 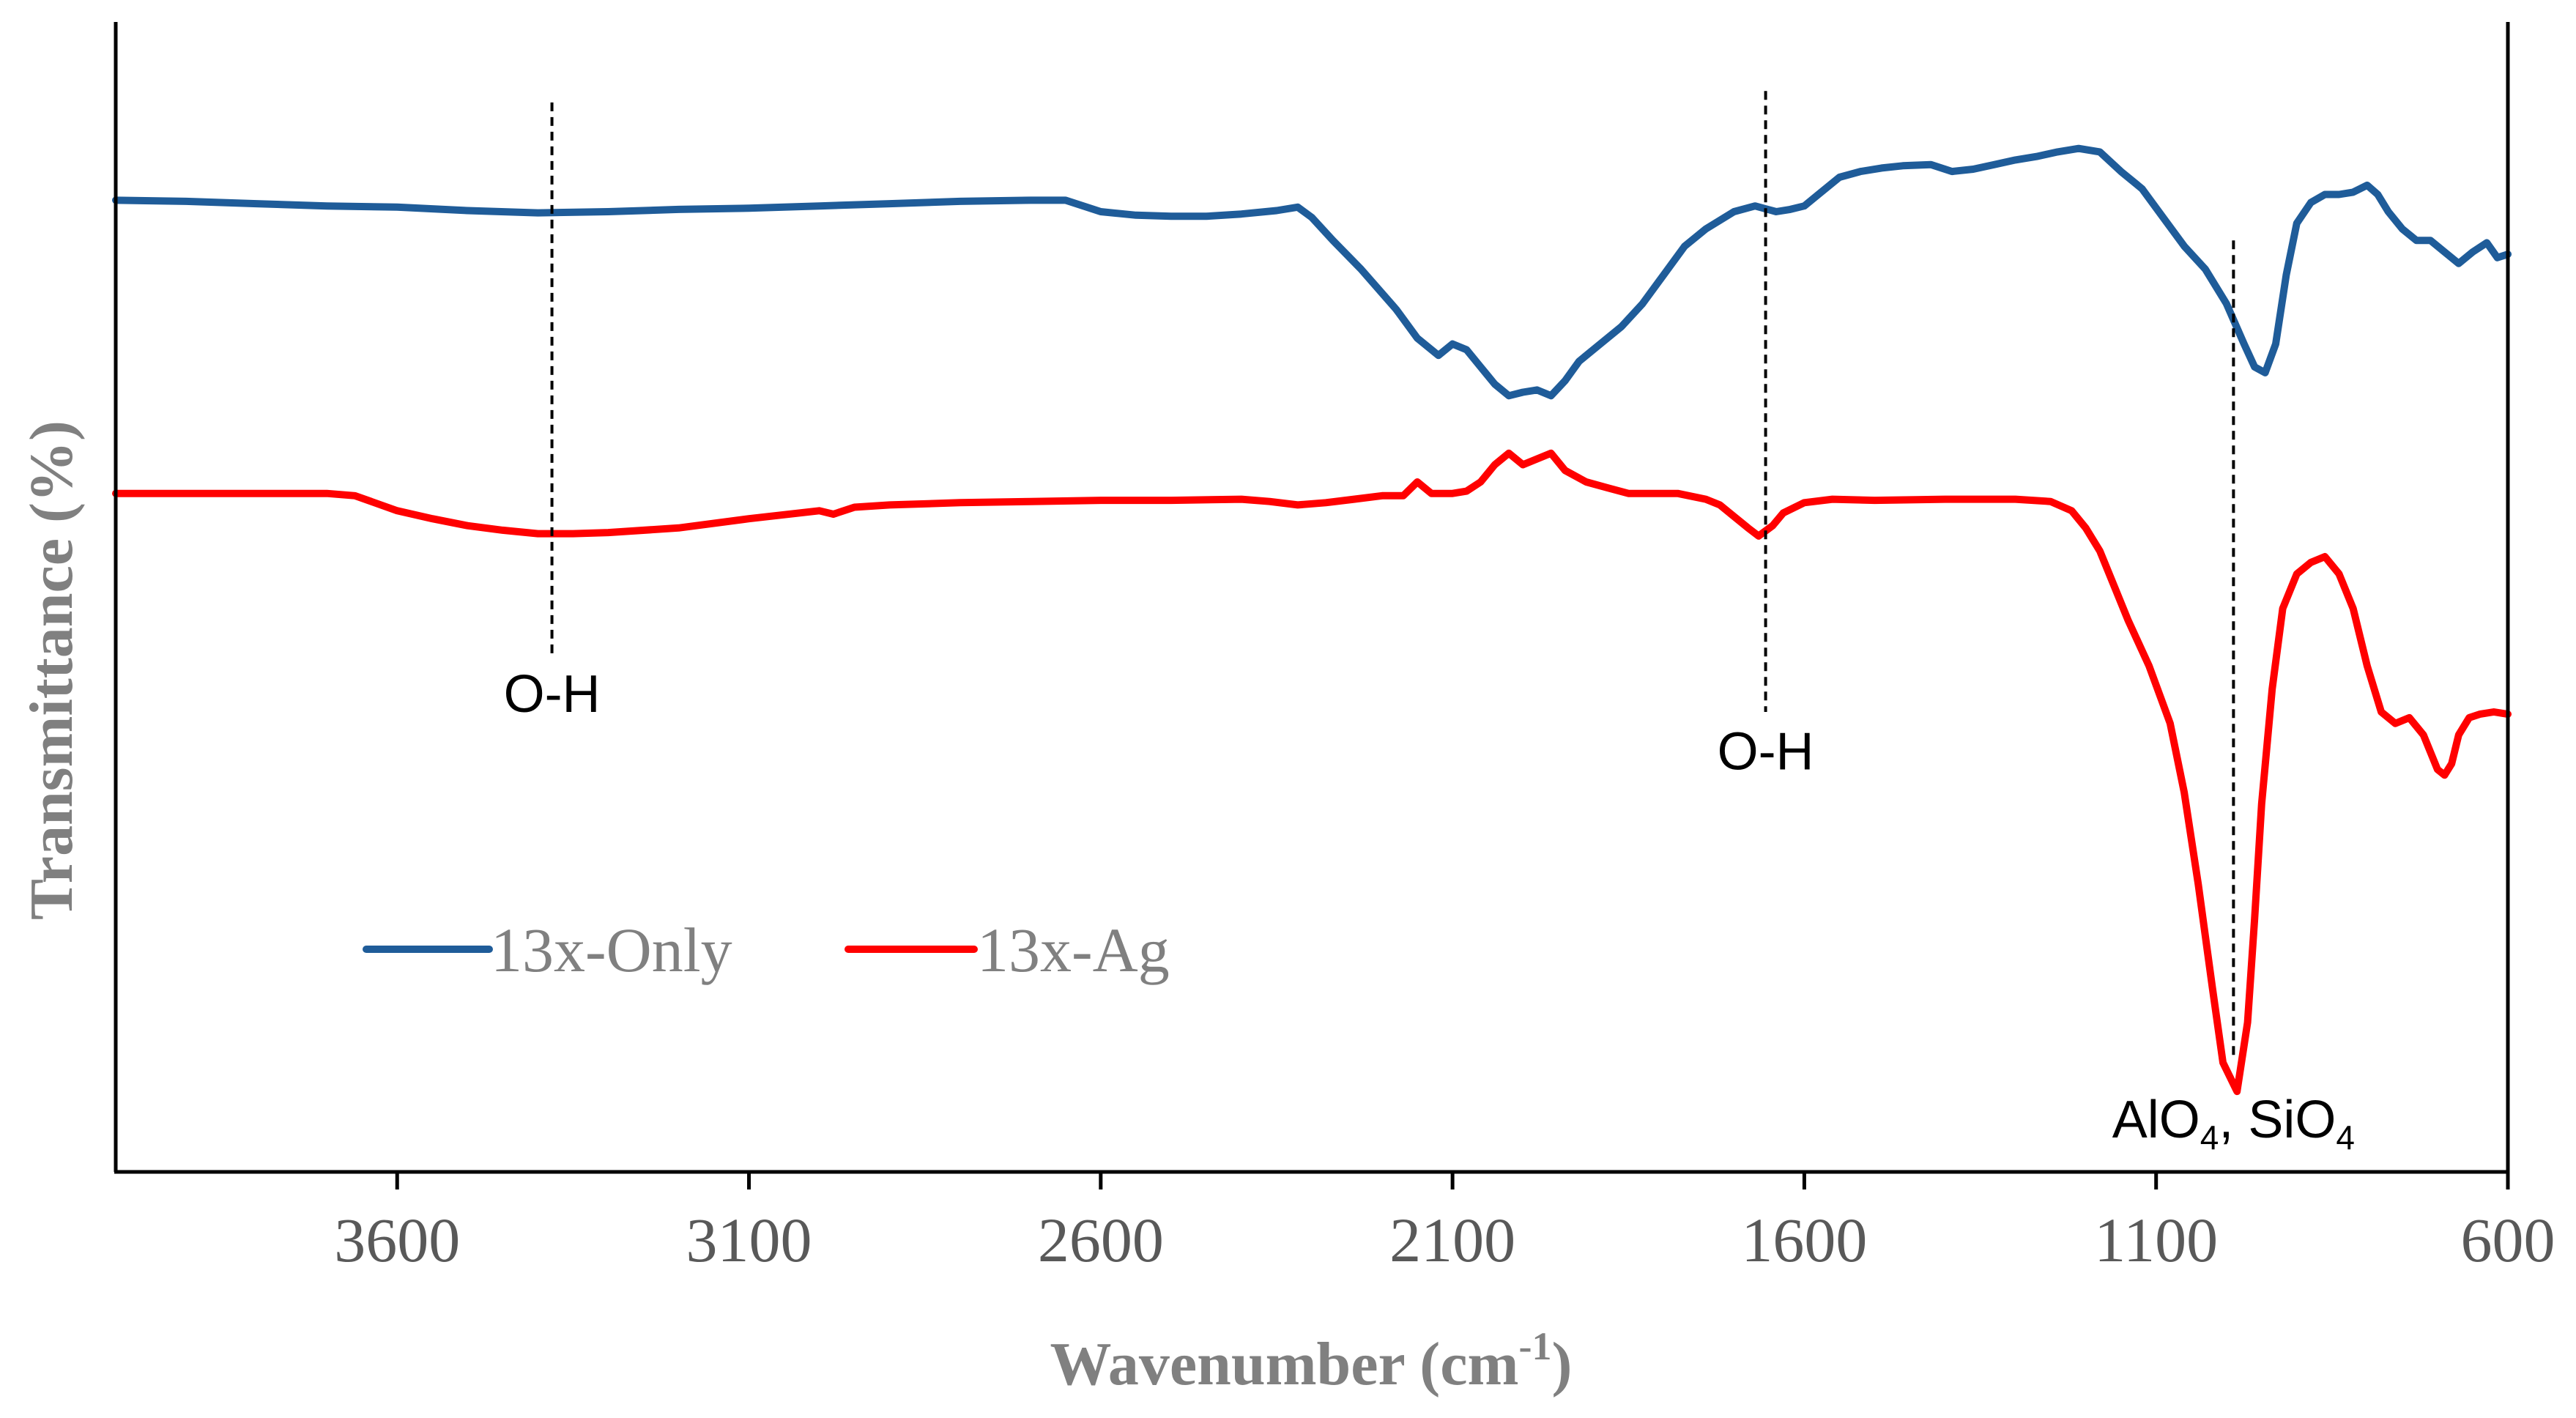 I want to click on x-tick-label: 2100, so click(x=1452, y=1240).